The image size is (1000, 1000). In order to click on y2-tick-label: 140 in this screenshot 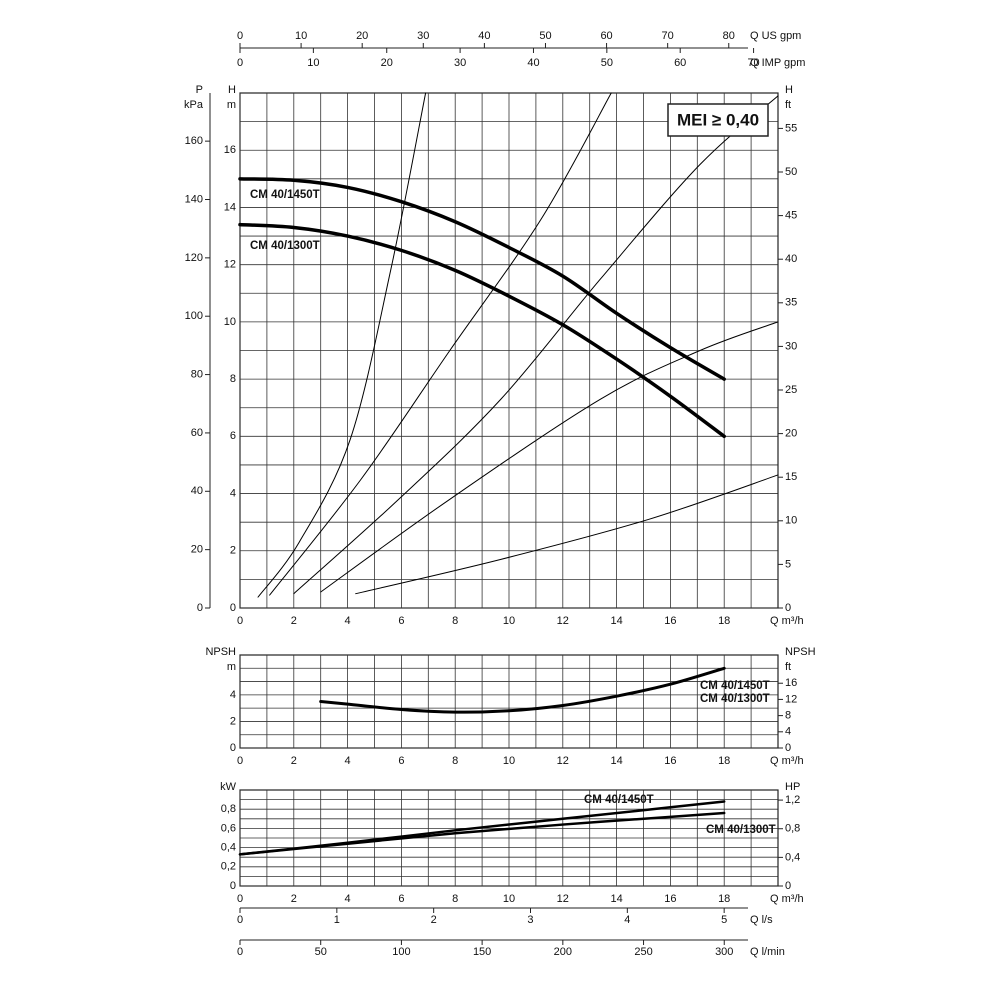, I will do `click(194, 199)`.